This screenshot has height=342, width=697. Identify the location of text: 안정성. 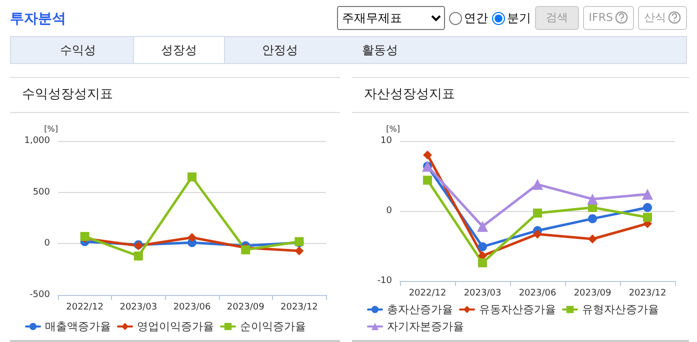
(280, 50).